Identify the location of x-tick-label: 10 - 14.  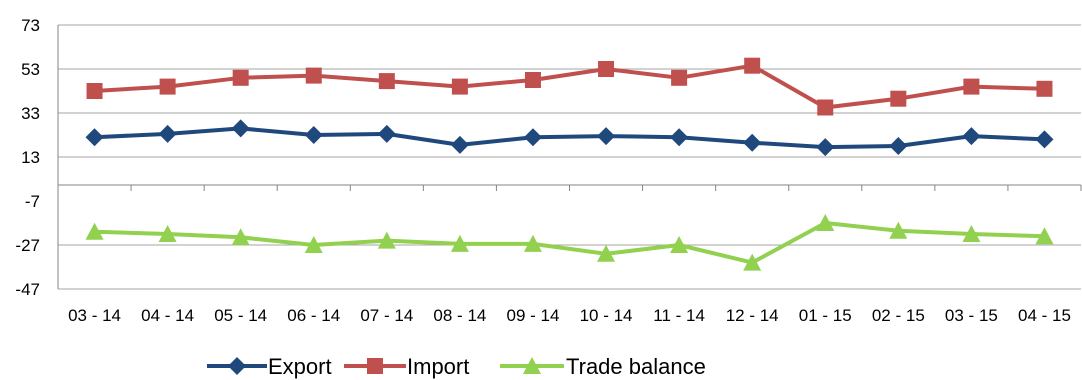
(606, 315).